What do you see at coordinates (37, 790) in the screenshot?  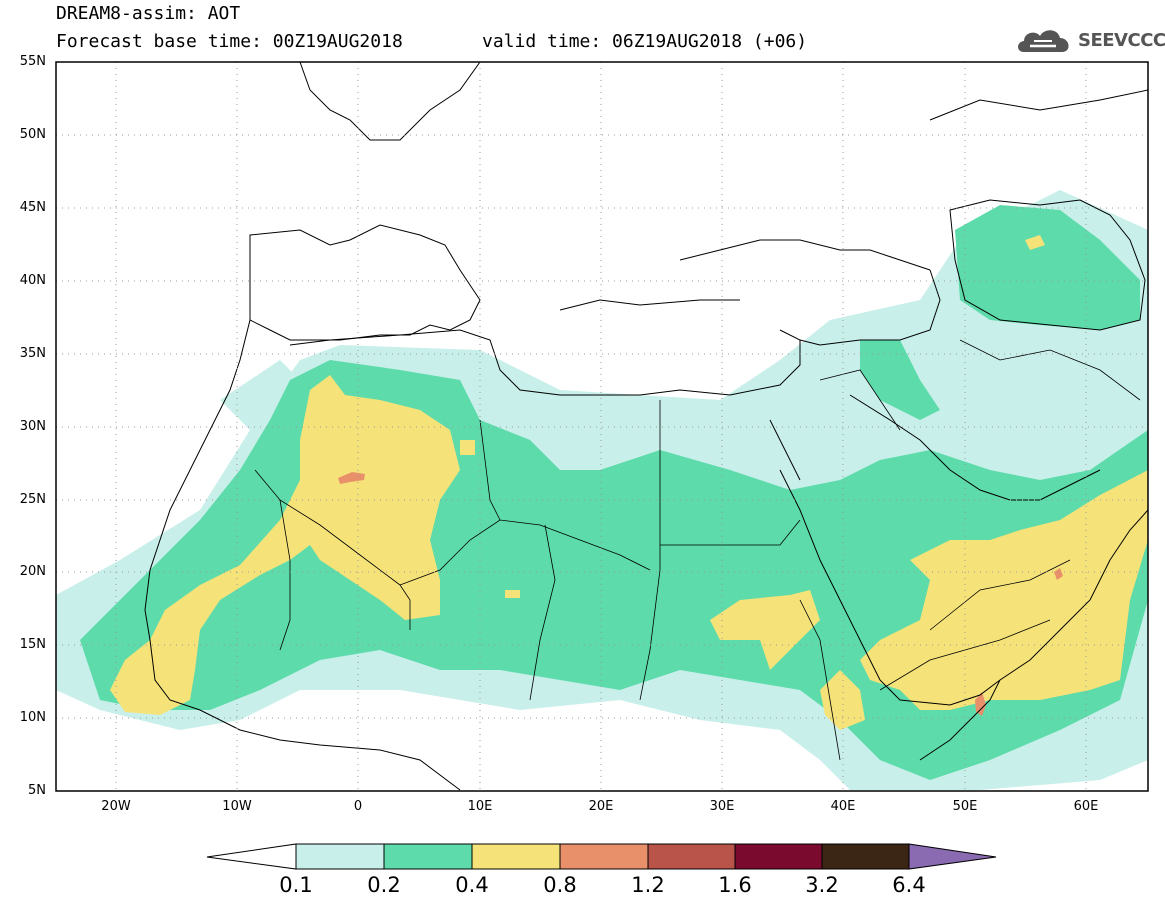 I see `lat-label: 5N` at bounding box center [37, 790].